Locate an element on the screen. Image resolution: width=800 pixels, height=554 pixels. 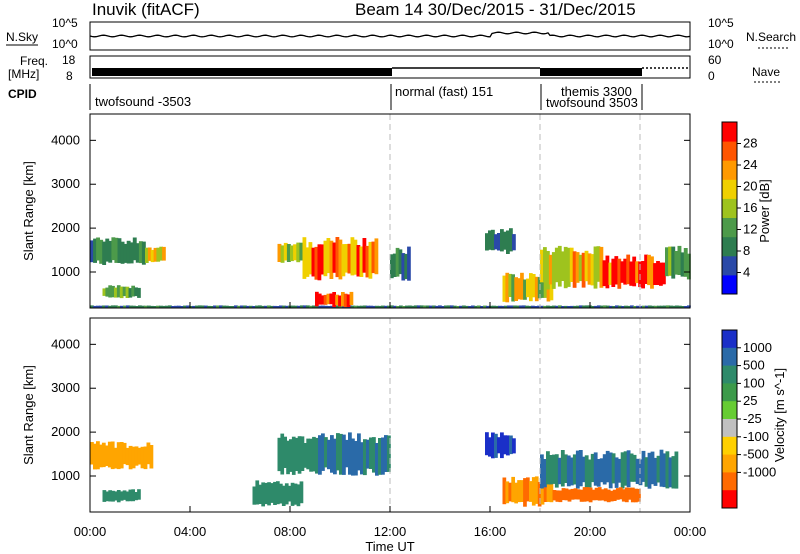
cpid-mode-2: normal (fast) 151 is located at coordinates (444, 91).